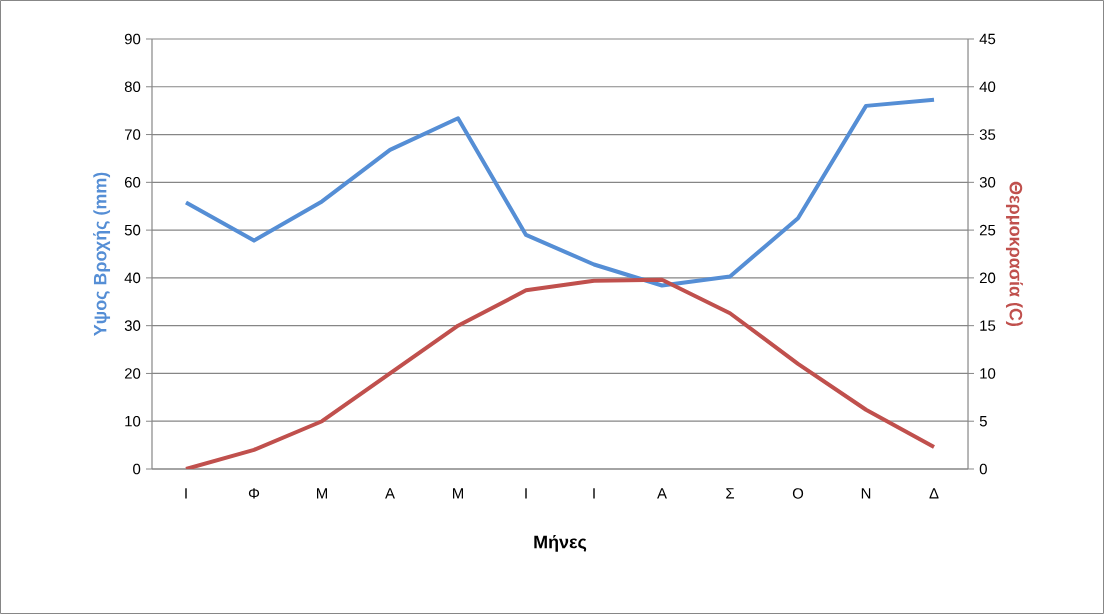  I want to click on x-tick-label: Ν, so click(866, 493).